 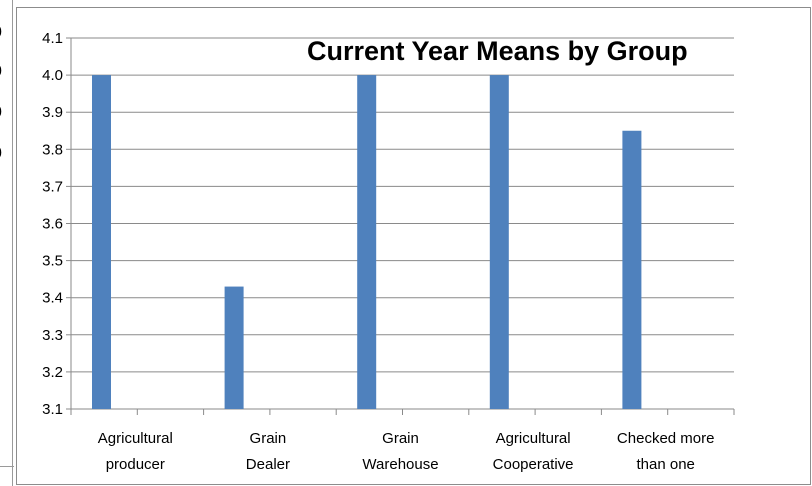 I want to click on y-tick-label: 3.4, so click(x=52, y=298).